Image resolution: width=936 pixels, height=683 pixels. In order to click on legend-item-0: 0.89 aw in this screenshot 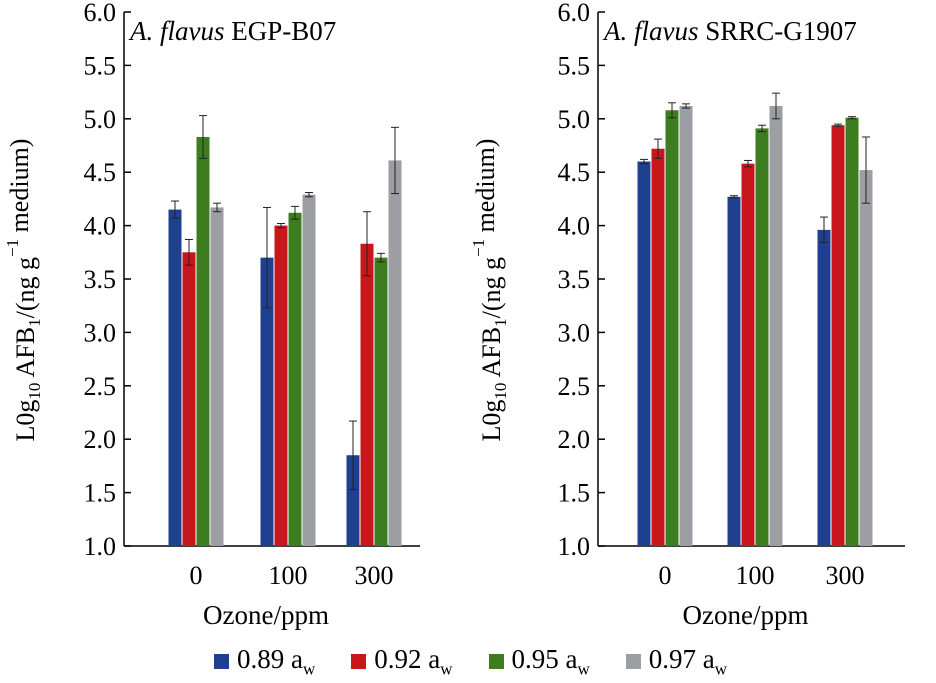, I will do `click(264, 661)`.